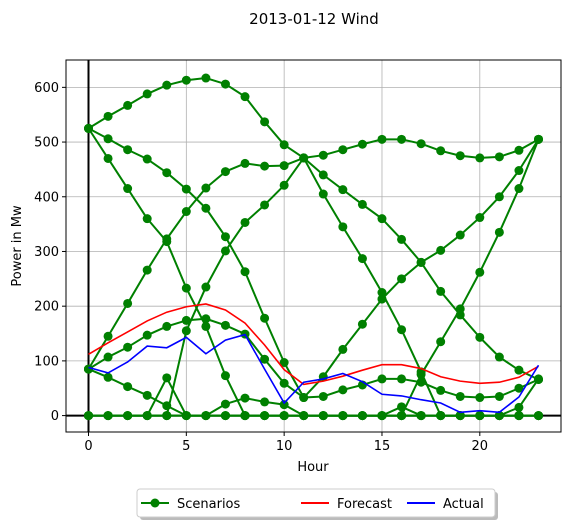 This screenshot has width=575, height=526. I want to click on y-tick-label-500: 500, so click(46, 143).